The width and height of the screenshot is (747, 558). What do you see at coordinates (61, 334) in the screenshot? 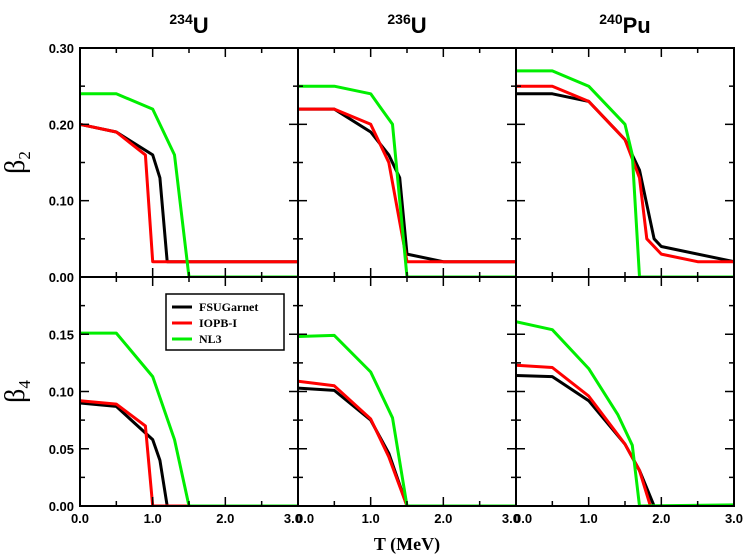
I see `y-tick-label: 0.15` at bounding box center [61, 334].